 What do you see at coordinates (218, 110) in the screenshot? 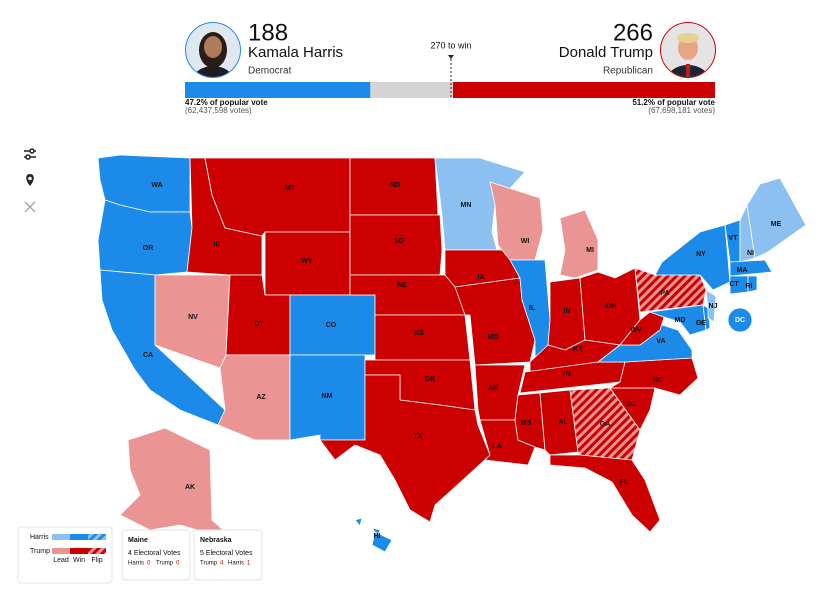
I see `harris-votes: (62,437,598 votes)` at bounding box center [218, 110].